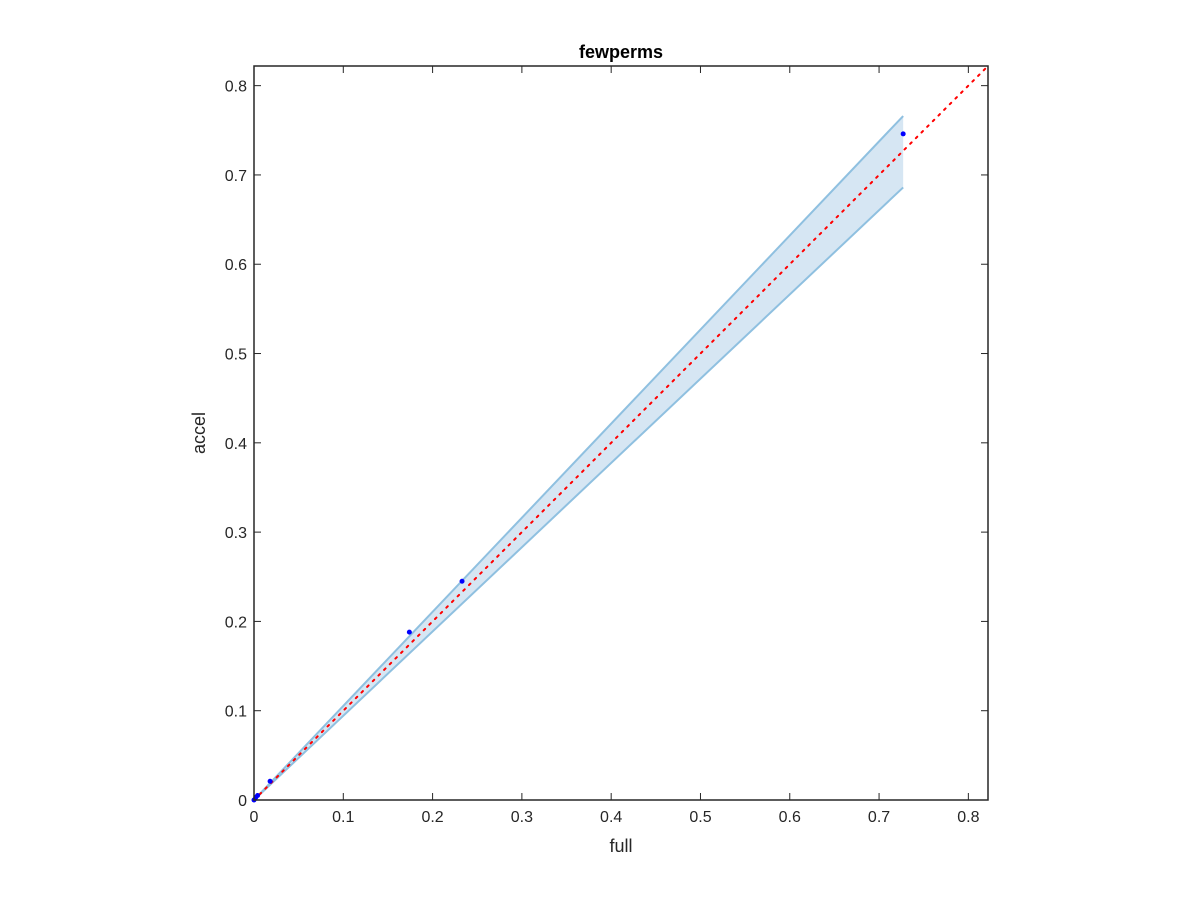 The image size is (1200, 900). Describe the element at coordinates (432, 817) in the screenshot. I see `x-tick-label: 0.2` at that location.